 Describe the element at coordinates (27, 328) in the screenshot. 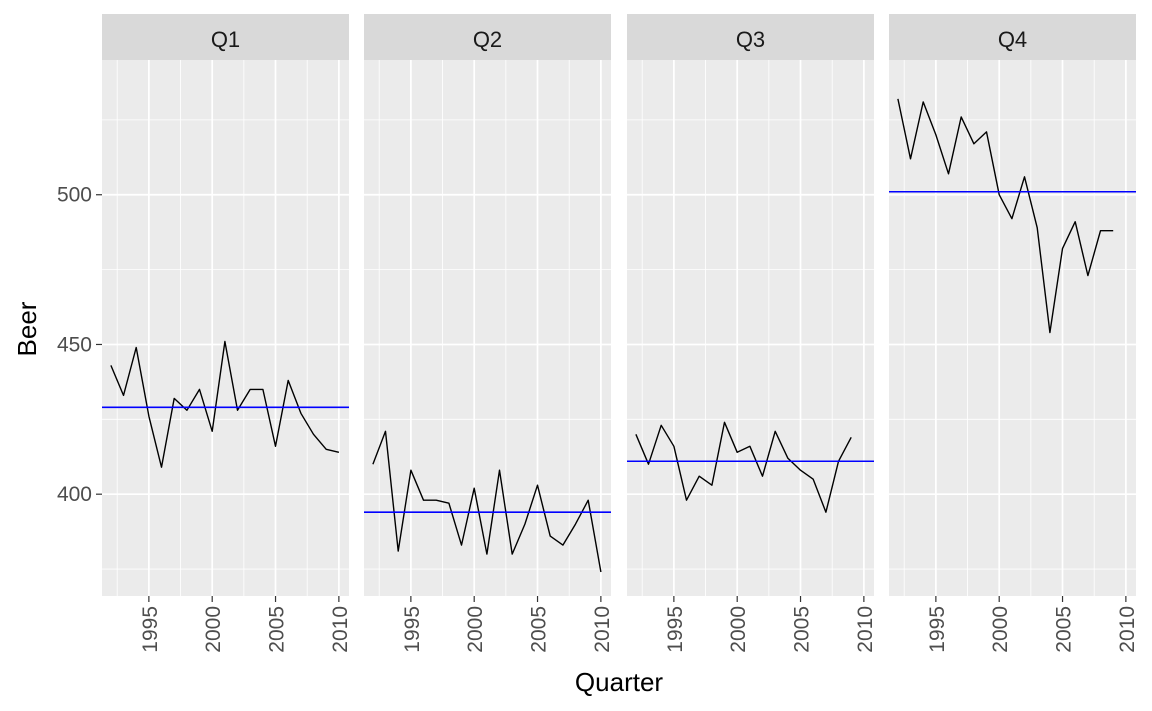

I see `y-axis-title: Beer` at that location.